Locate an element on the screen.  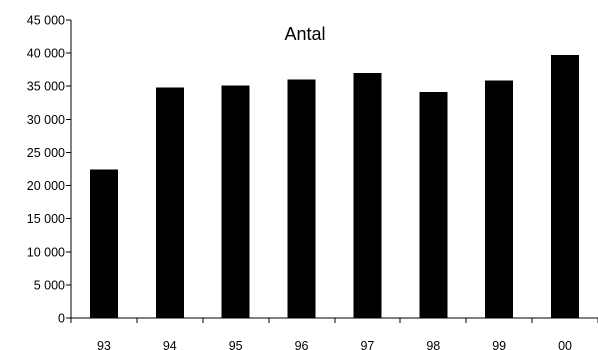
x-axis: 93 94 95 96 97 98 99 00 is located at coordinates (334, 333).